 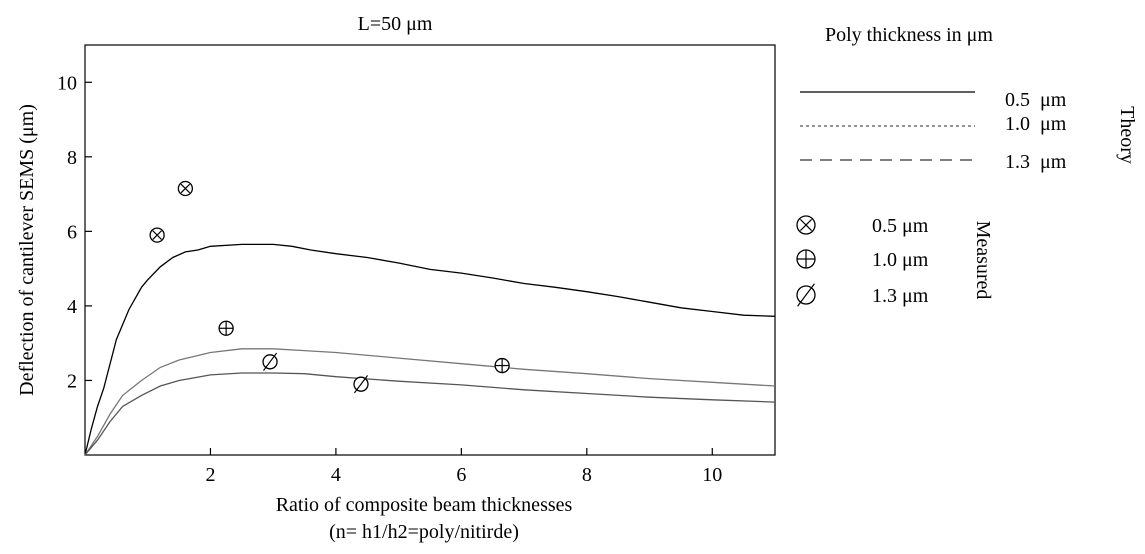 What do you see at coordinates (27, 250) in the screenshot?
I see `y-axis-label: Deflection of cantilever SEMS (μm)` at bounding box center [27, 250].